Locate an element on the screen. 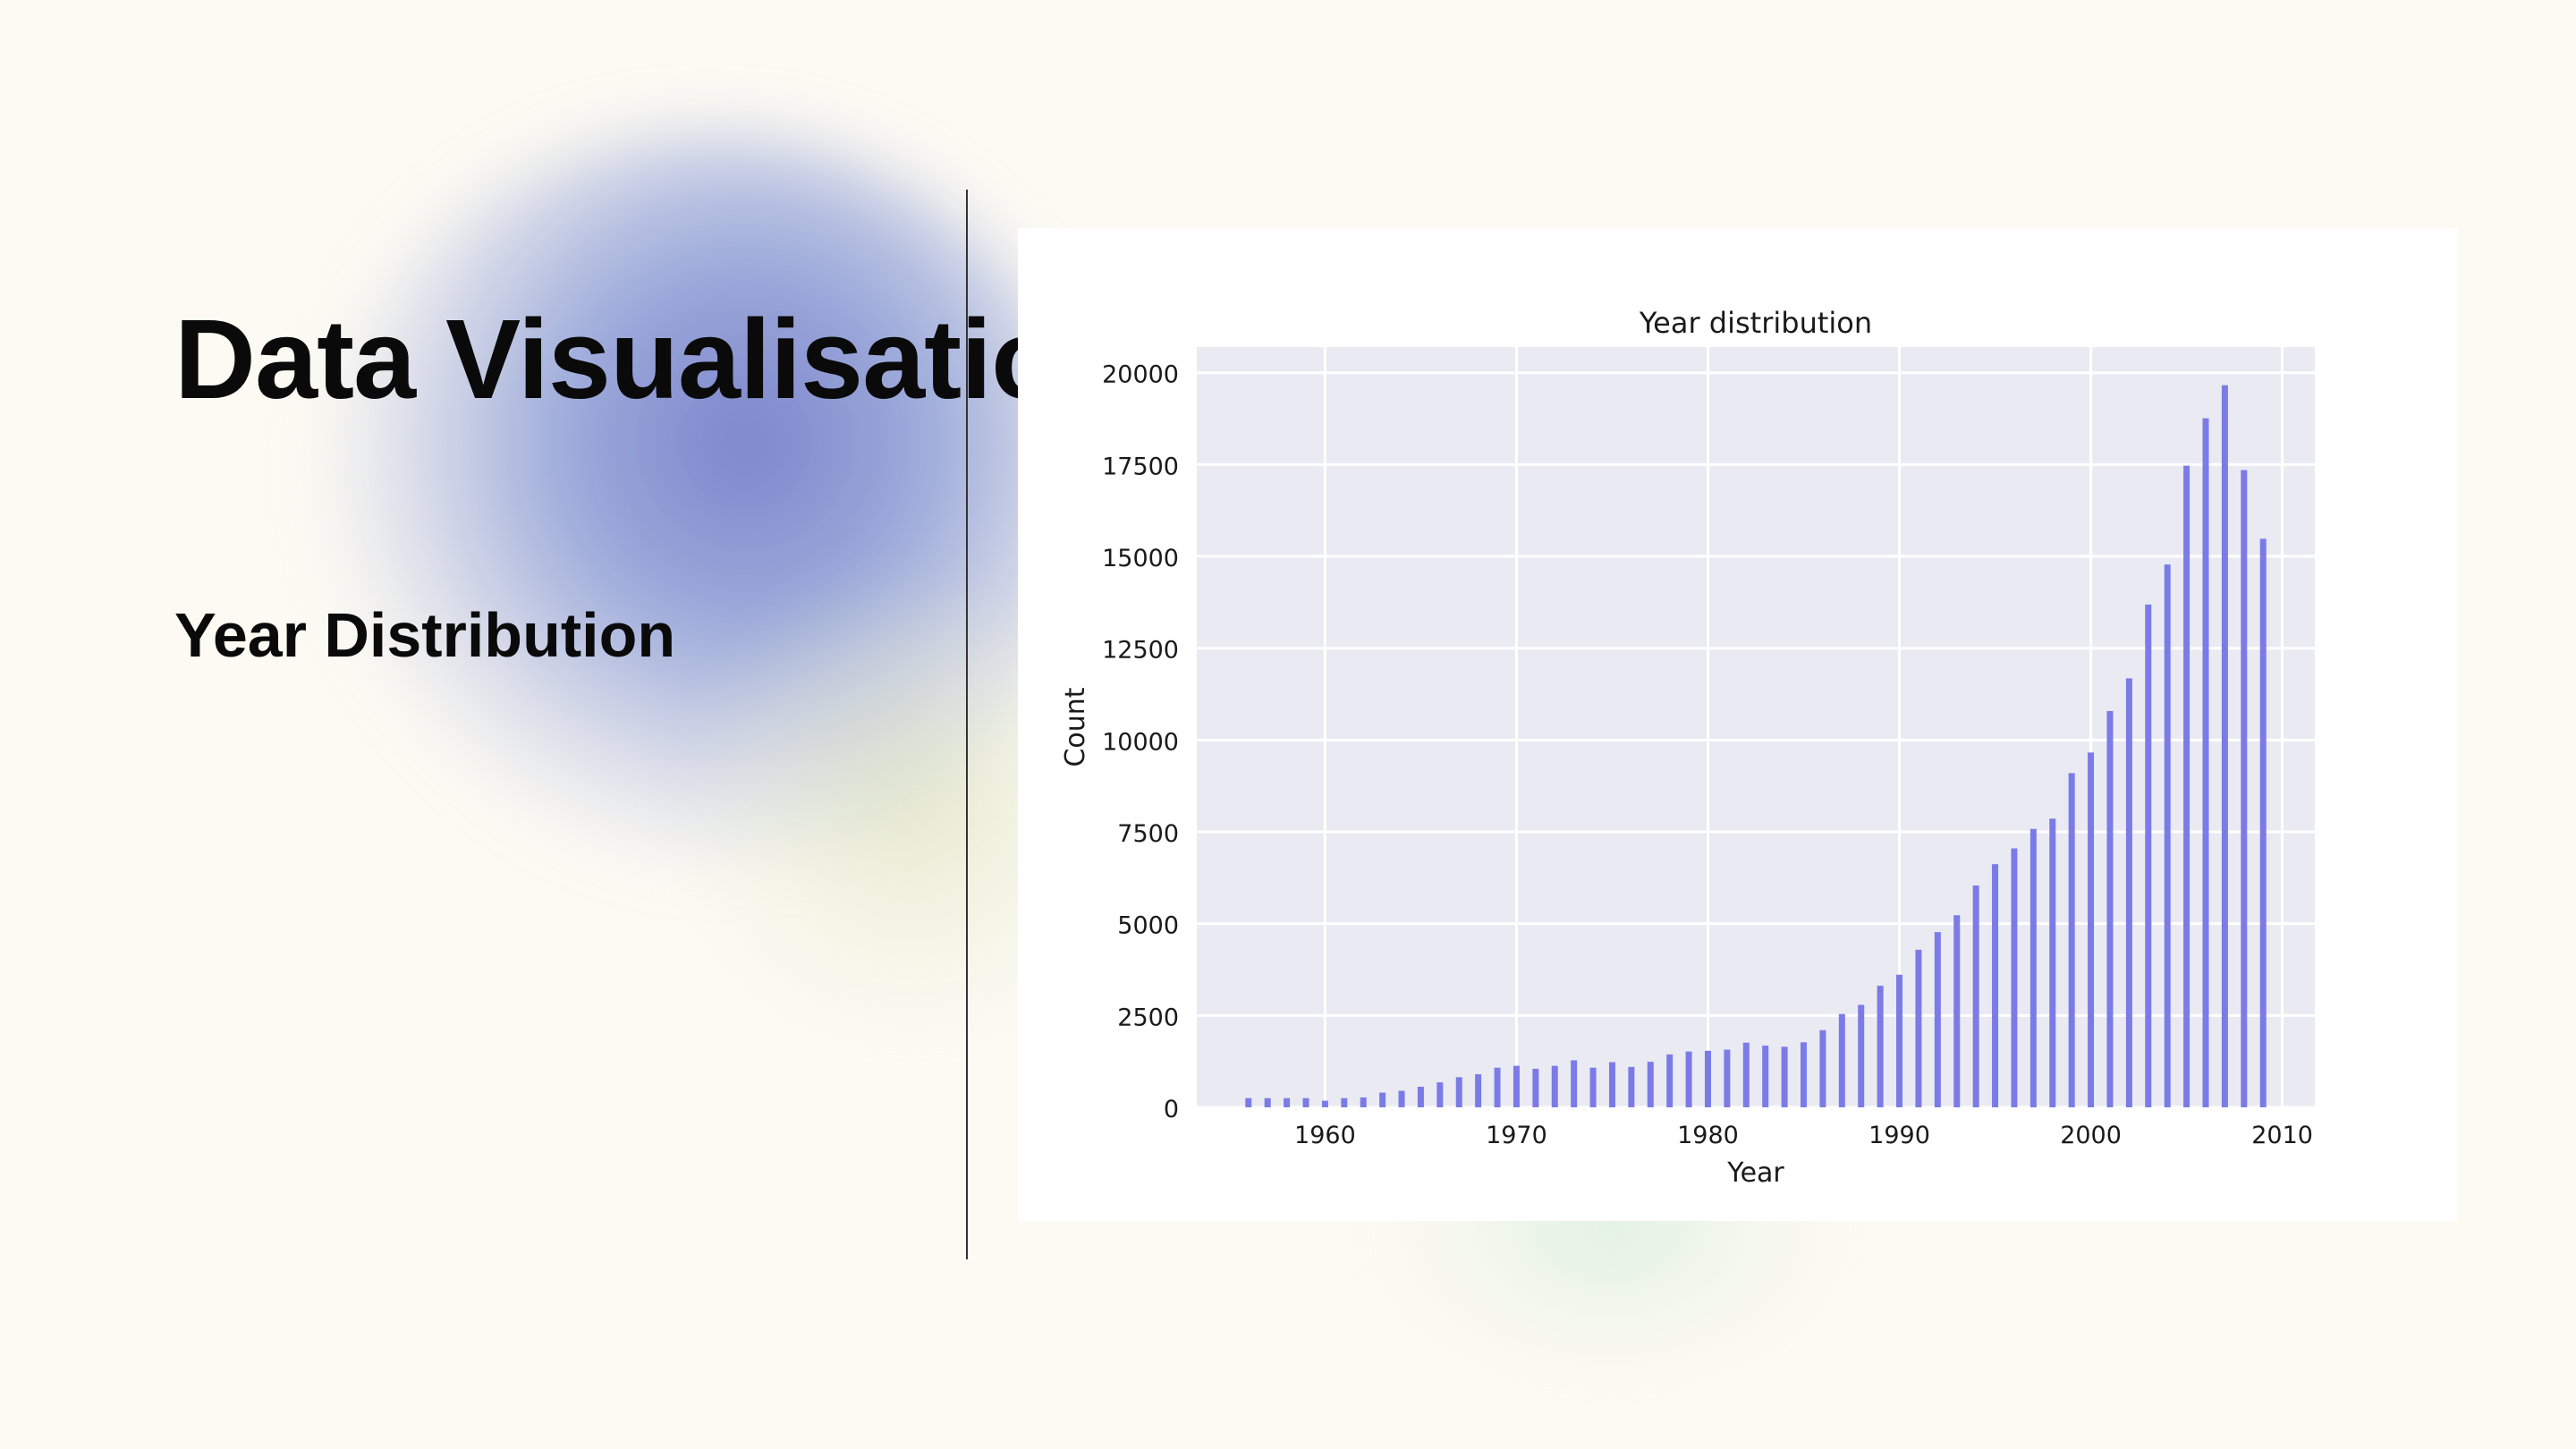  x-axis-label: Year is located at coordinates (1755, 1173).